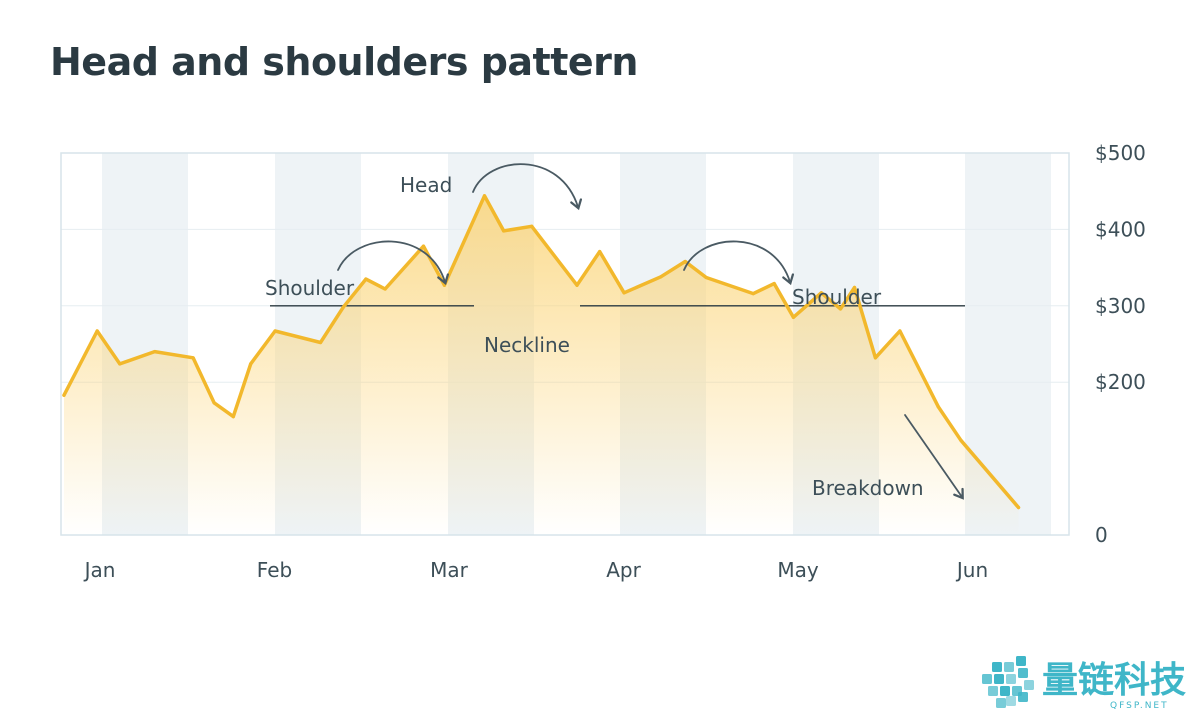 The image size is (1200, 714). I want to click on annotation-breakdown: Breakdown, so click(868, 488).